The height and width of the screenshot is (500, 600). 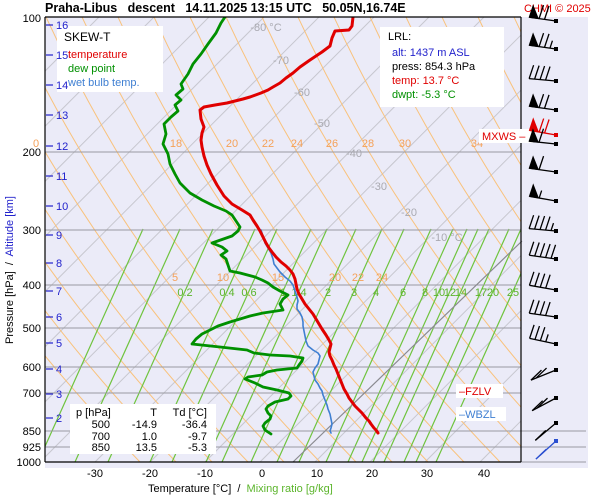 I want to click on mixing-ratio-label: 25, so click(x=513, y=293).